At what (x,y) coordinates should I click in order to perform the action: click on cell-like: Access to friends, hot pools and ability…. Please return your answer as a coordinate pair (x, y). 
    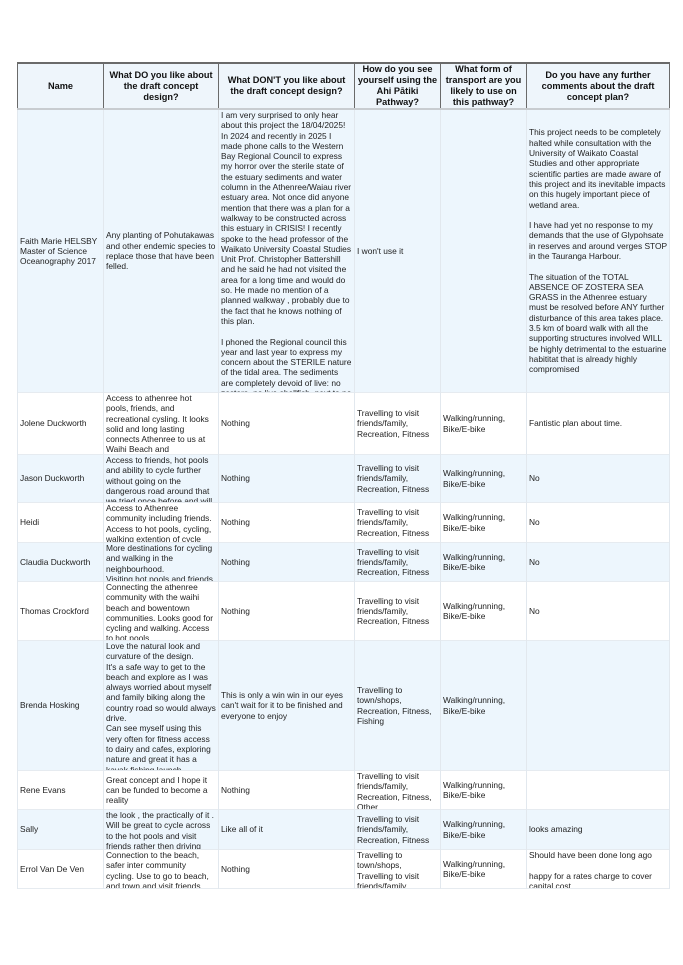
    Looking at the image, I should click on (161, 478).